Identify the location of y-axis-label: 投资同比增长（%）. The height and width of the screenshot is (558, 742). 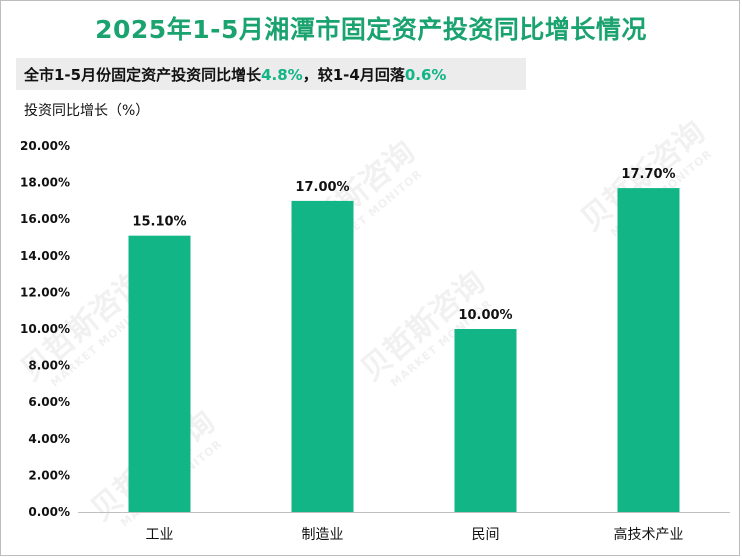
(87, 111).